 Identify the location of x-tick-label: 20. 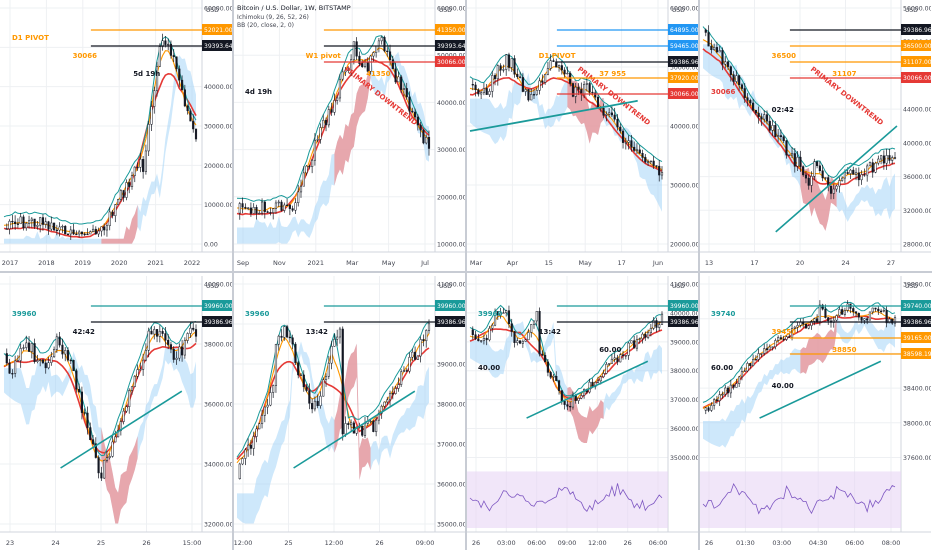
(800, 263).